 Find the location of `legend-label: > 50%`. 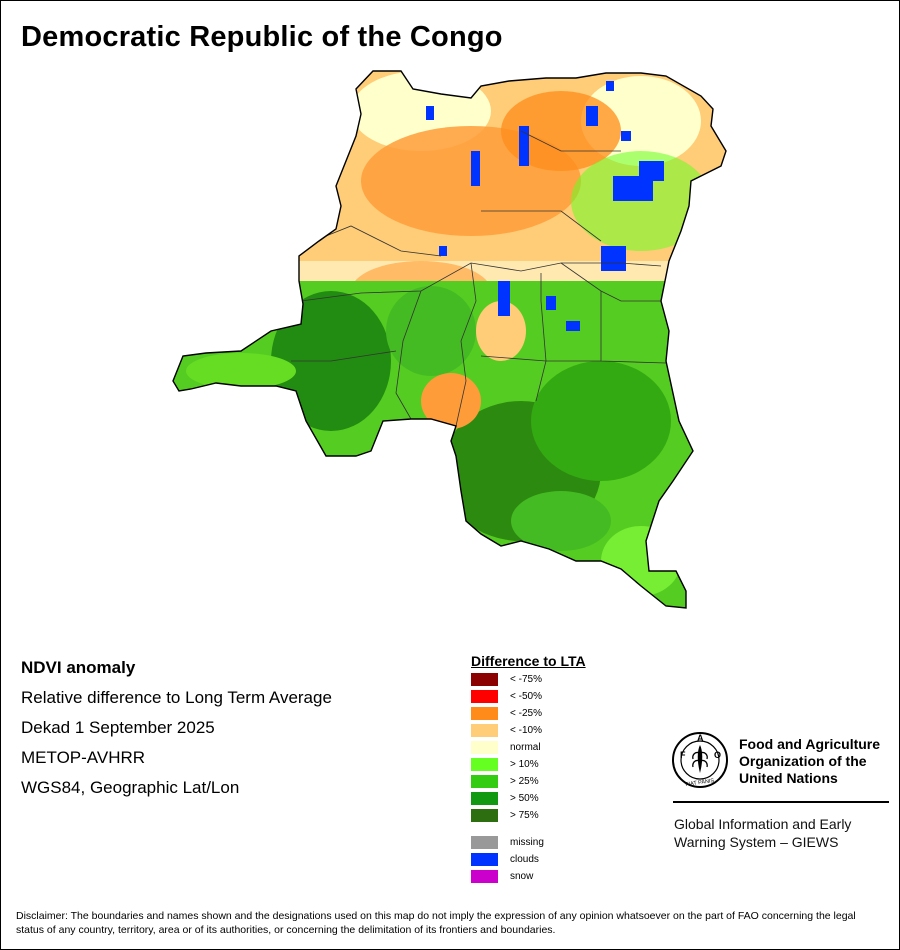

legend-label: > 50% is located at coordinates (524, 798).